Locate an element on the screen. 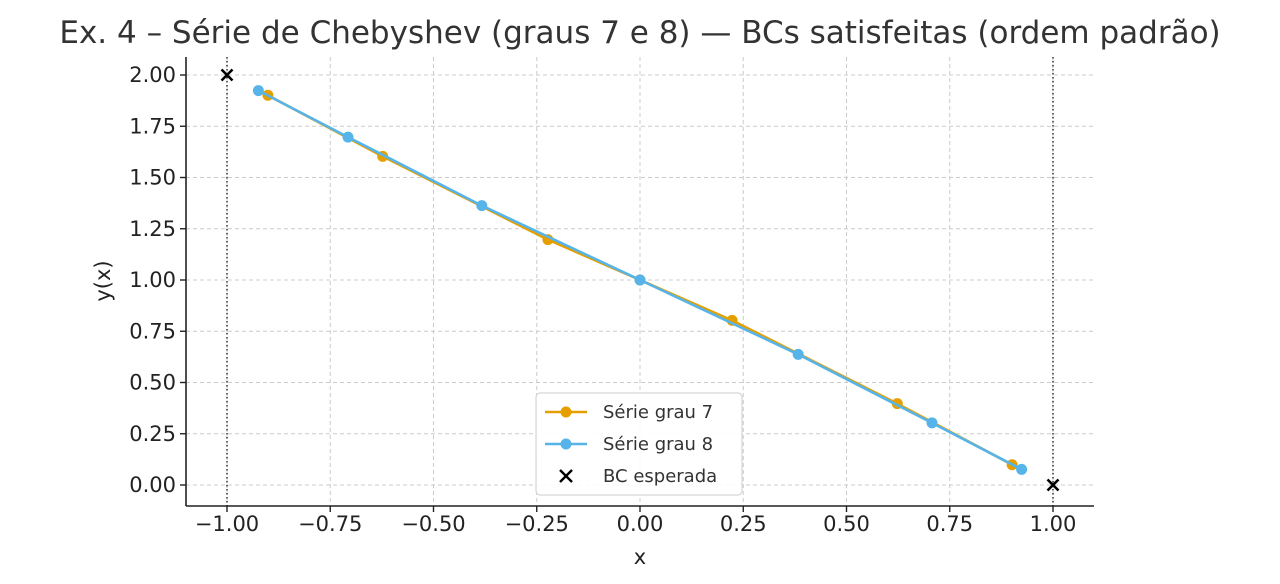 This screenshot has width=1280, height=584. legend-box is located at coordinates (639, 444).